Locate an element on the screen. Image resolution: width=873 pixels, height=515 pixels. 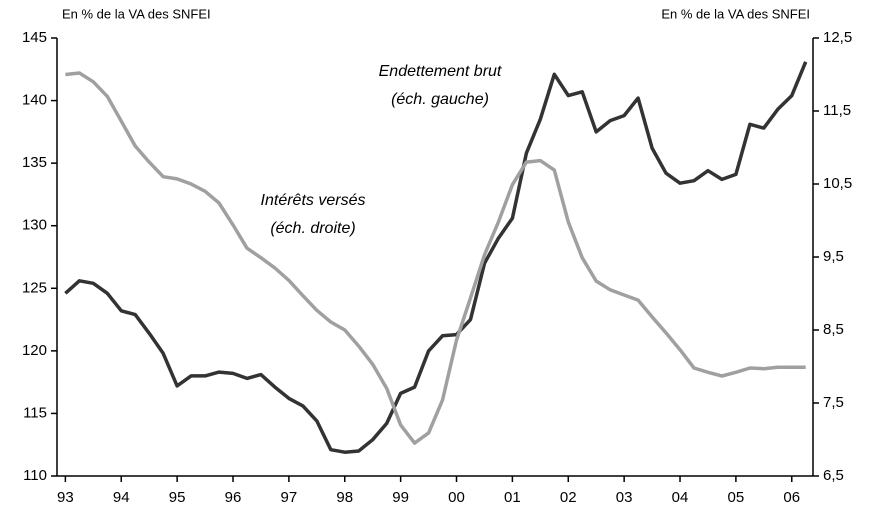
y2-tick-label: 8,5 is located at coordinates (833, 329).